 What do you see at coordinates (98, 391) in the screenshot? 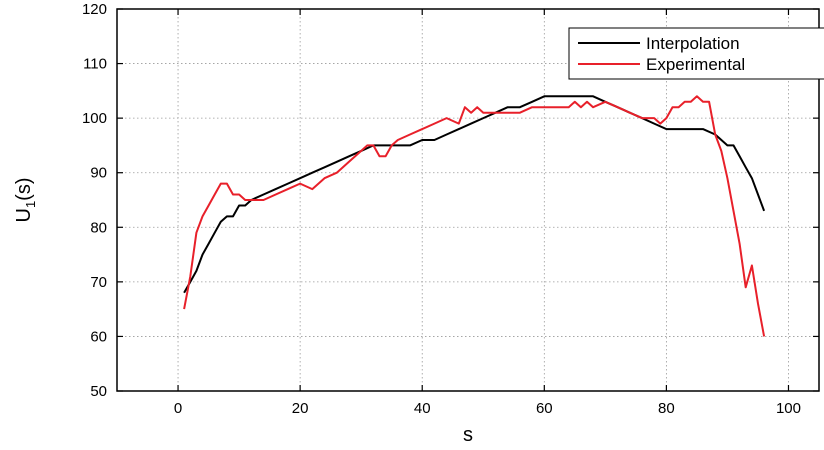
I see `y-tick-label: 50` at bounding box center [98, 391].